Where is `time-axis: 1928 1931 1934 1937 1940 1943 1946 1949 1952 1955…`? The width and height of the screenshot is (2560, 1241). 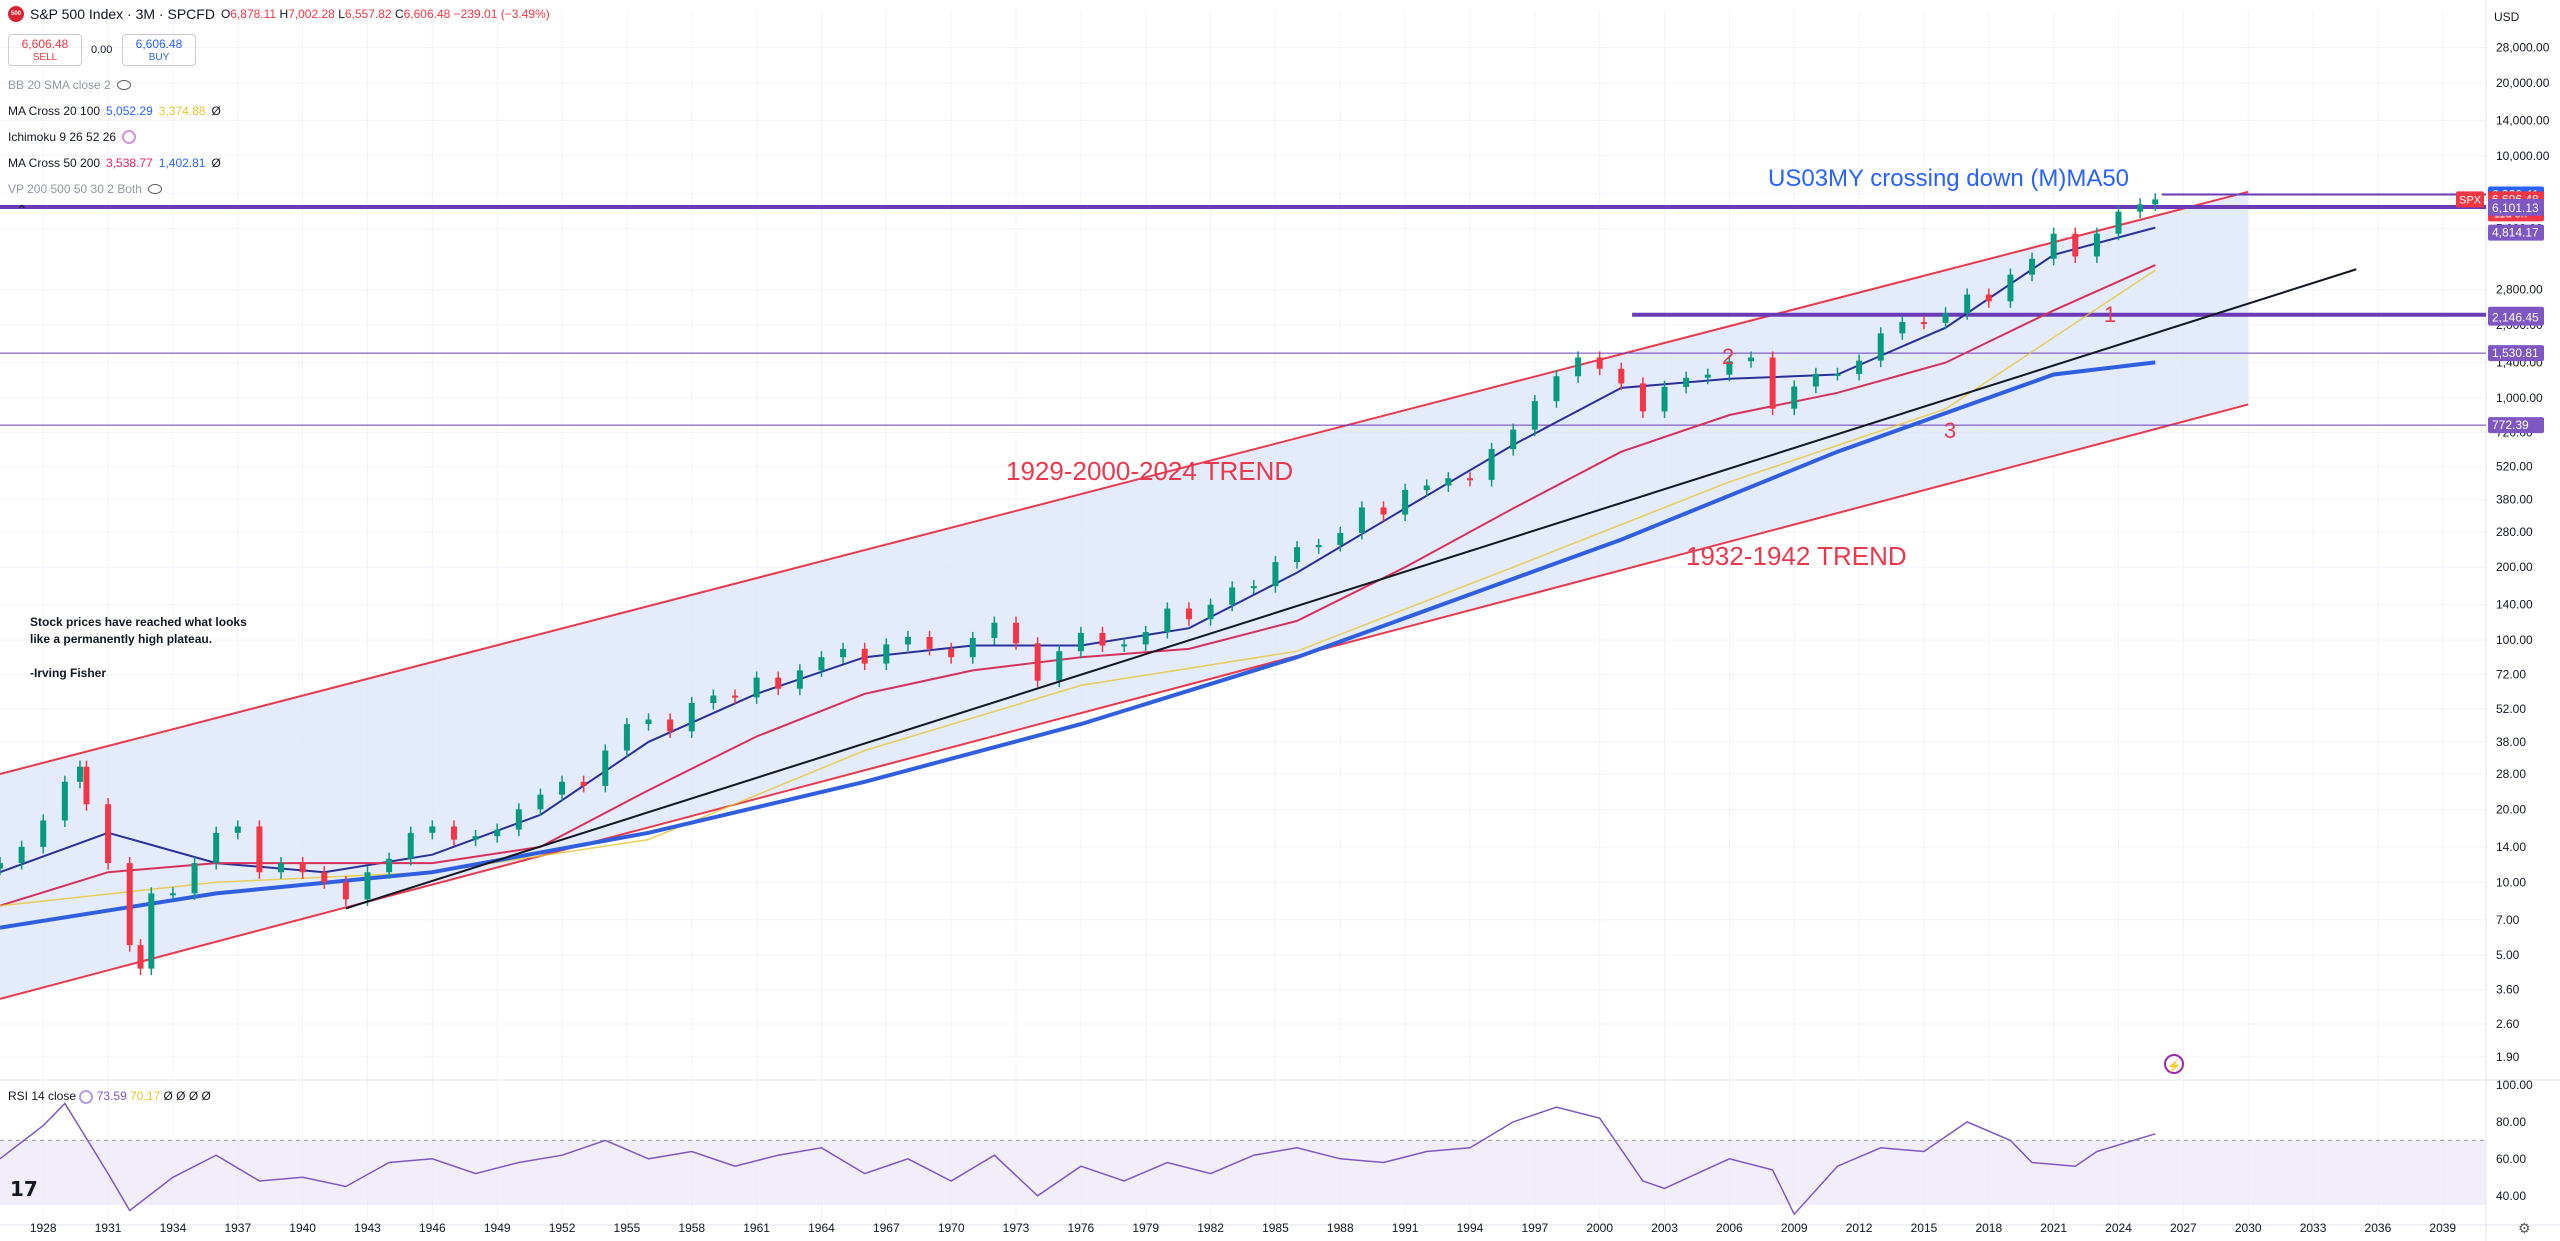 time-axis: 1928 1931 1934 1937 1940 1943 1946 1949 1952 1955… is located at coordinates (1243, 1228).